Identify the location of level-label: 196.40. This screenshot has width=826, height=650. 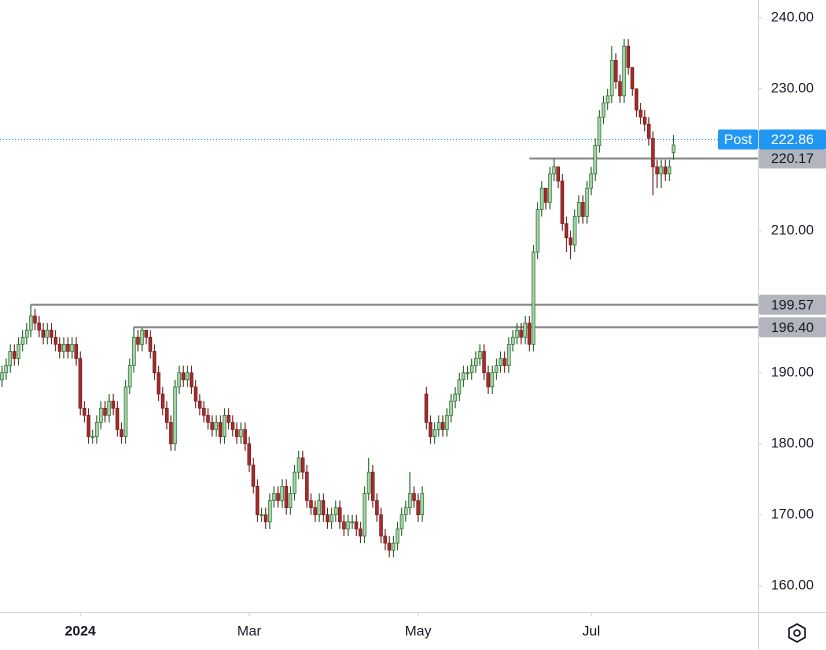
(792, 327).